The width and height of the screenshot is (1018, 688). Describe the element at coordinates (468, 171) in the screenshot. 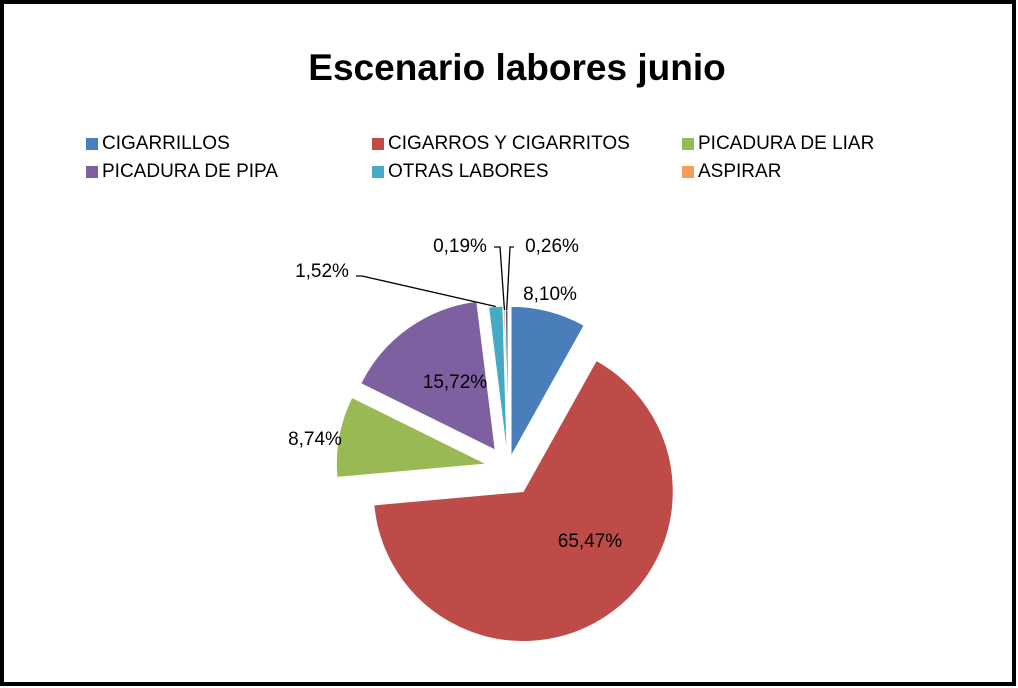

I see `legend-label: OTRAS LABORES` at that location.